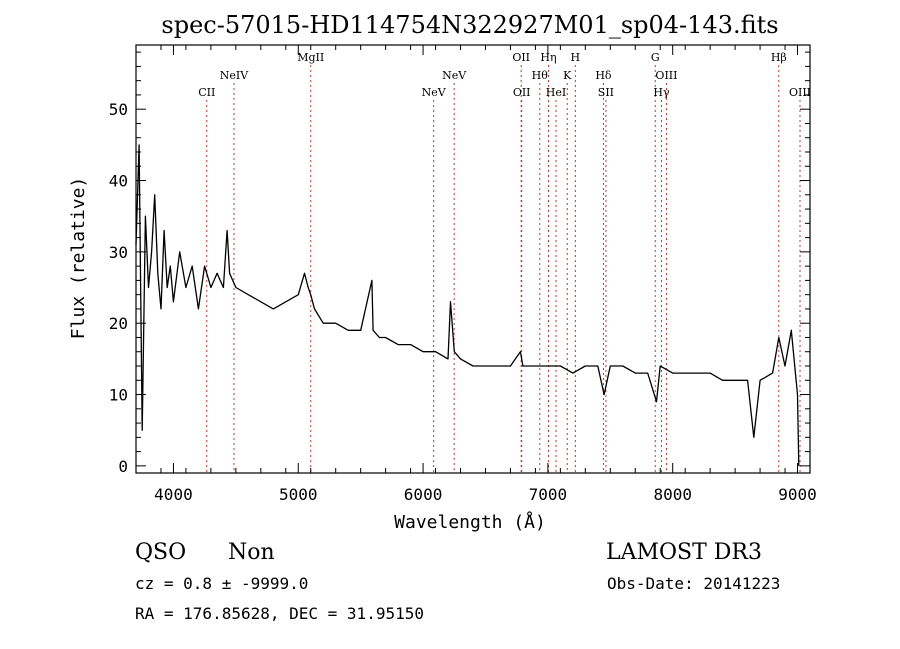  I want to click on emission-line-label: Hη, so click(548, 57).